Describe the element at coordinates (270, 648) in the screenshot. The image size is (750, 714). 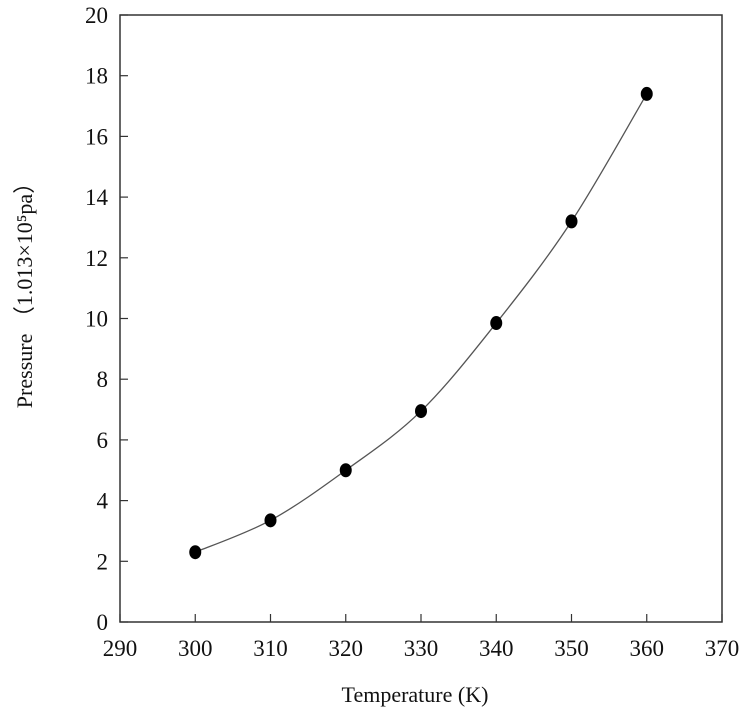
I see `x-tick-label: 310` at that location.